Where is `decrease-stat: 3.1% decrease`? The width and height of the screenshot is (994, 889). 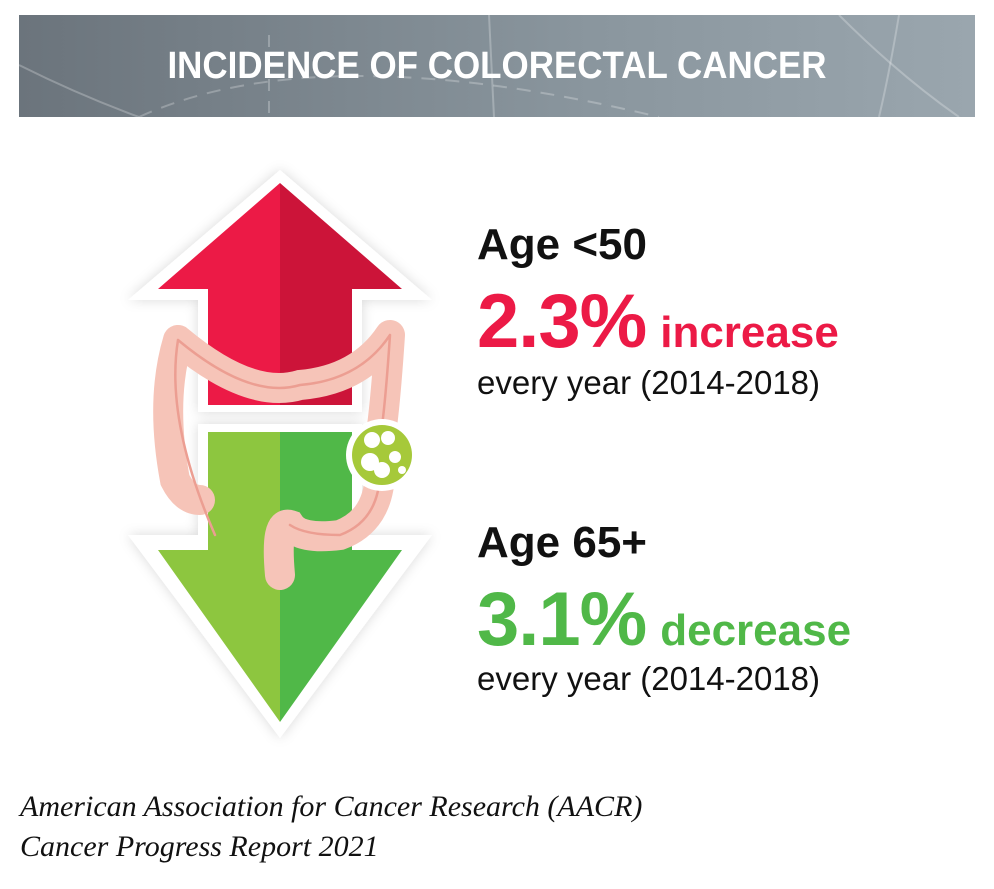 decrease-stat: 3.1% decrease is located at coordinates (664, 619).